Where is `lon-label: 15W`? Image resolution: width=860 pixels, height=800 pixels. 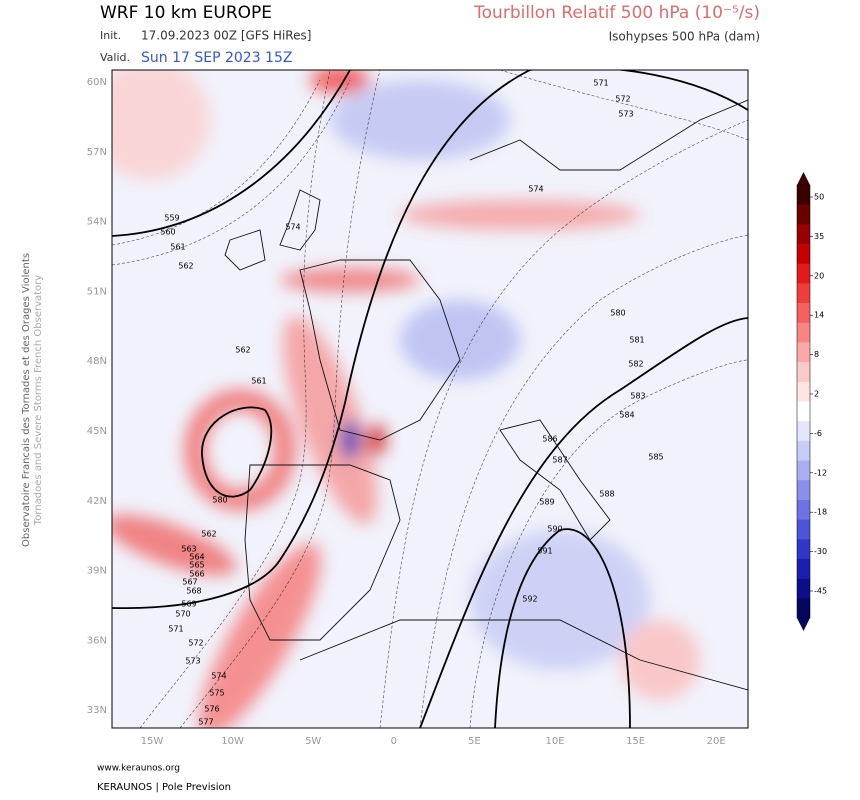 lon-label: 15W is located at coordinates (152, 741).